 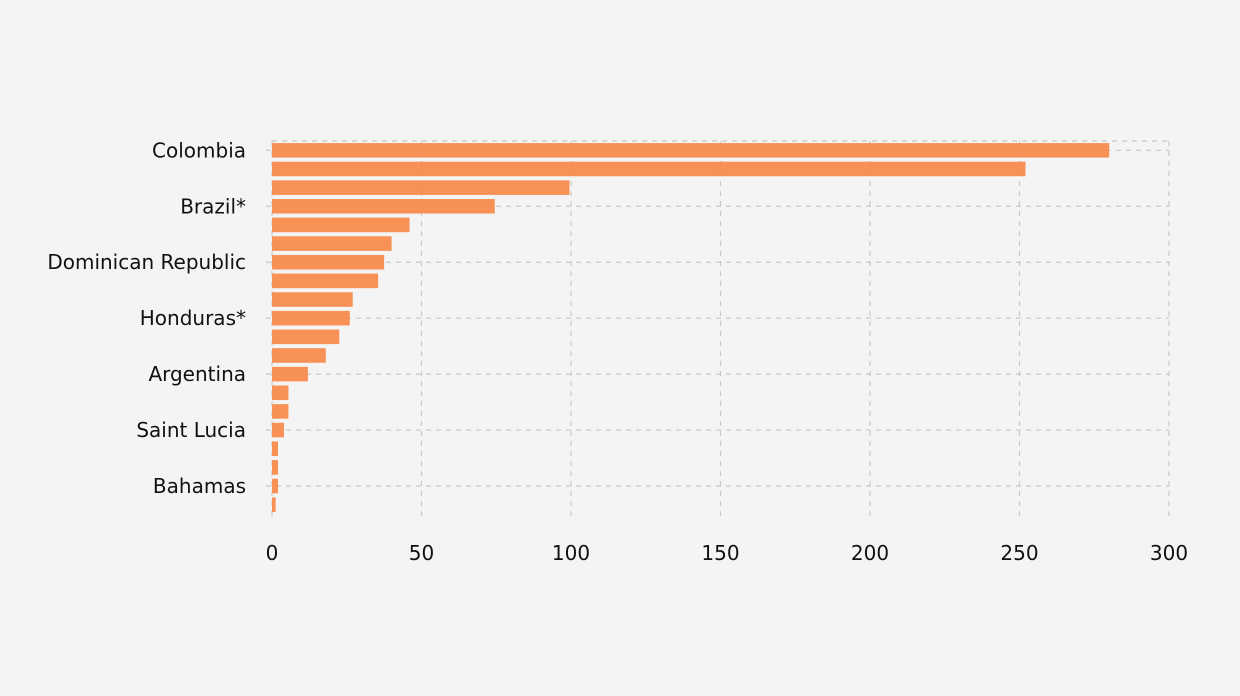 I want to click on x-tick-label: 200, so click(x=870, y=553).